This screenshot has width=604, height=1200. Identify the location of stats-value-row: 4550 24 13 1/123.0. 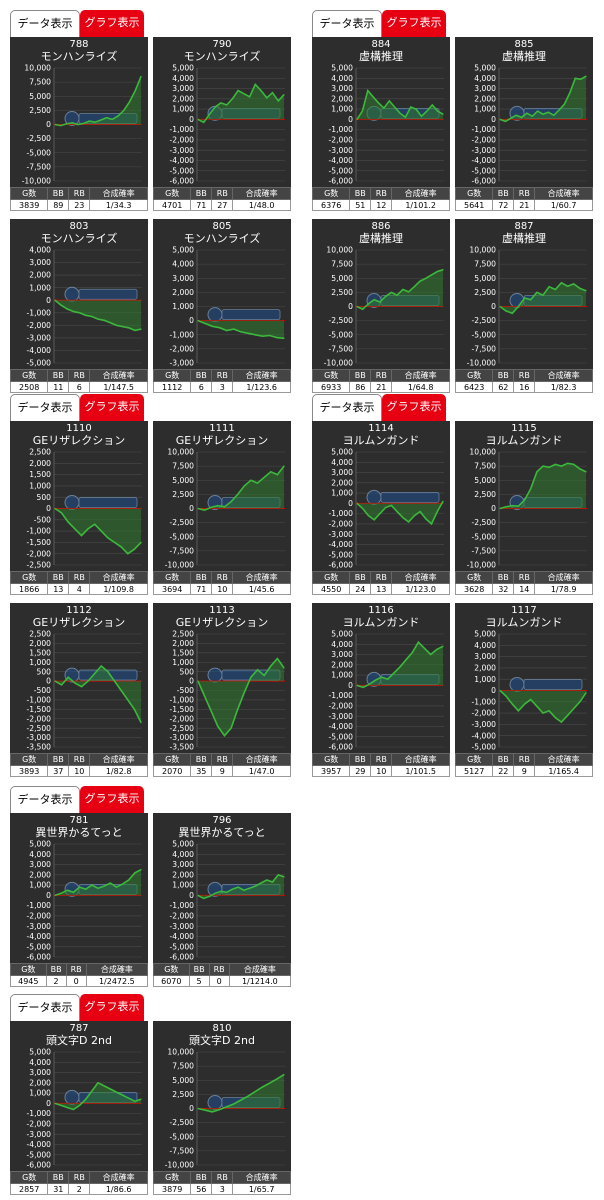
(380, 589).